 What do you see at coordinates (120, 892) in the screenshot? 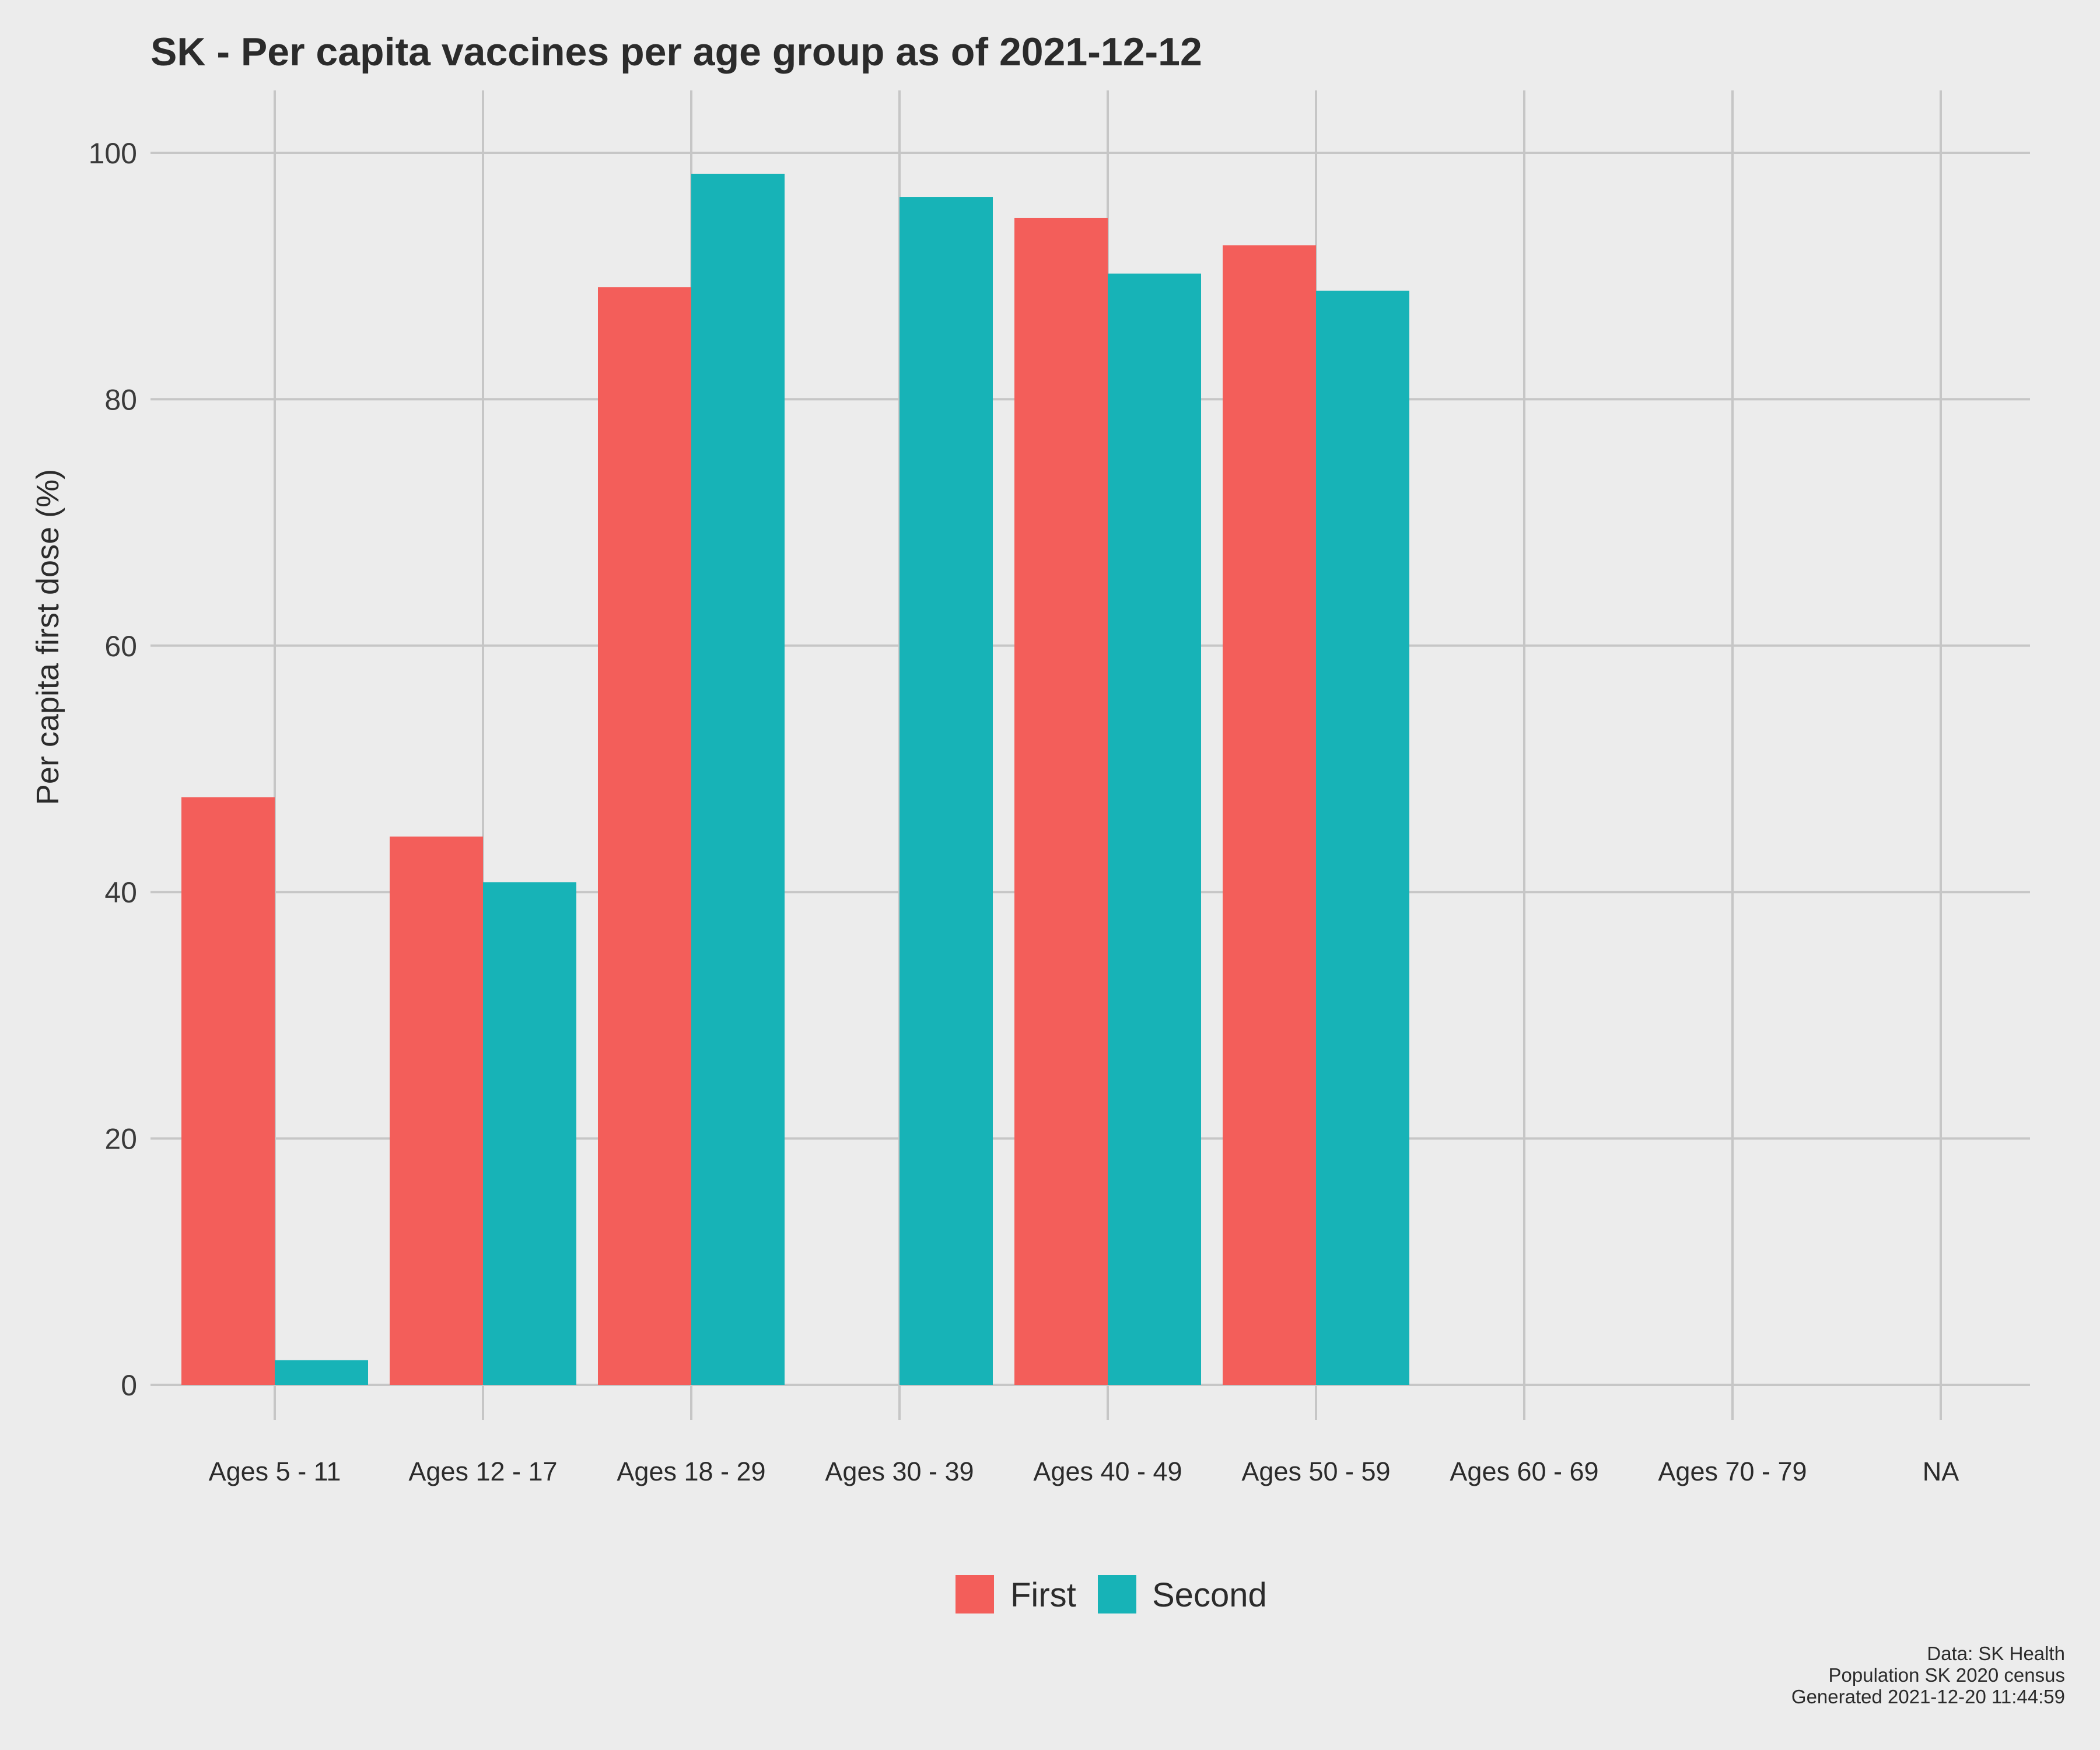
I see `y-tick-label: 40` at bounding box center [120, 892].